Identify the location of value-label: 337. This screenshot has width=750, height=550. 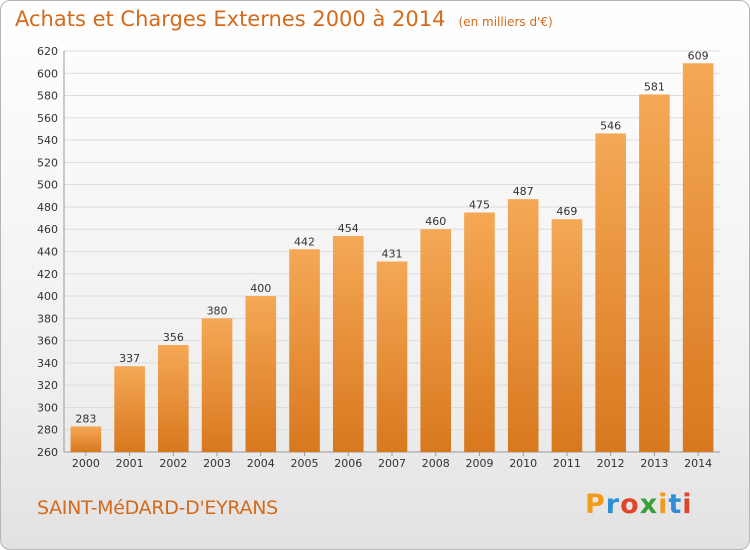
(129, 358).